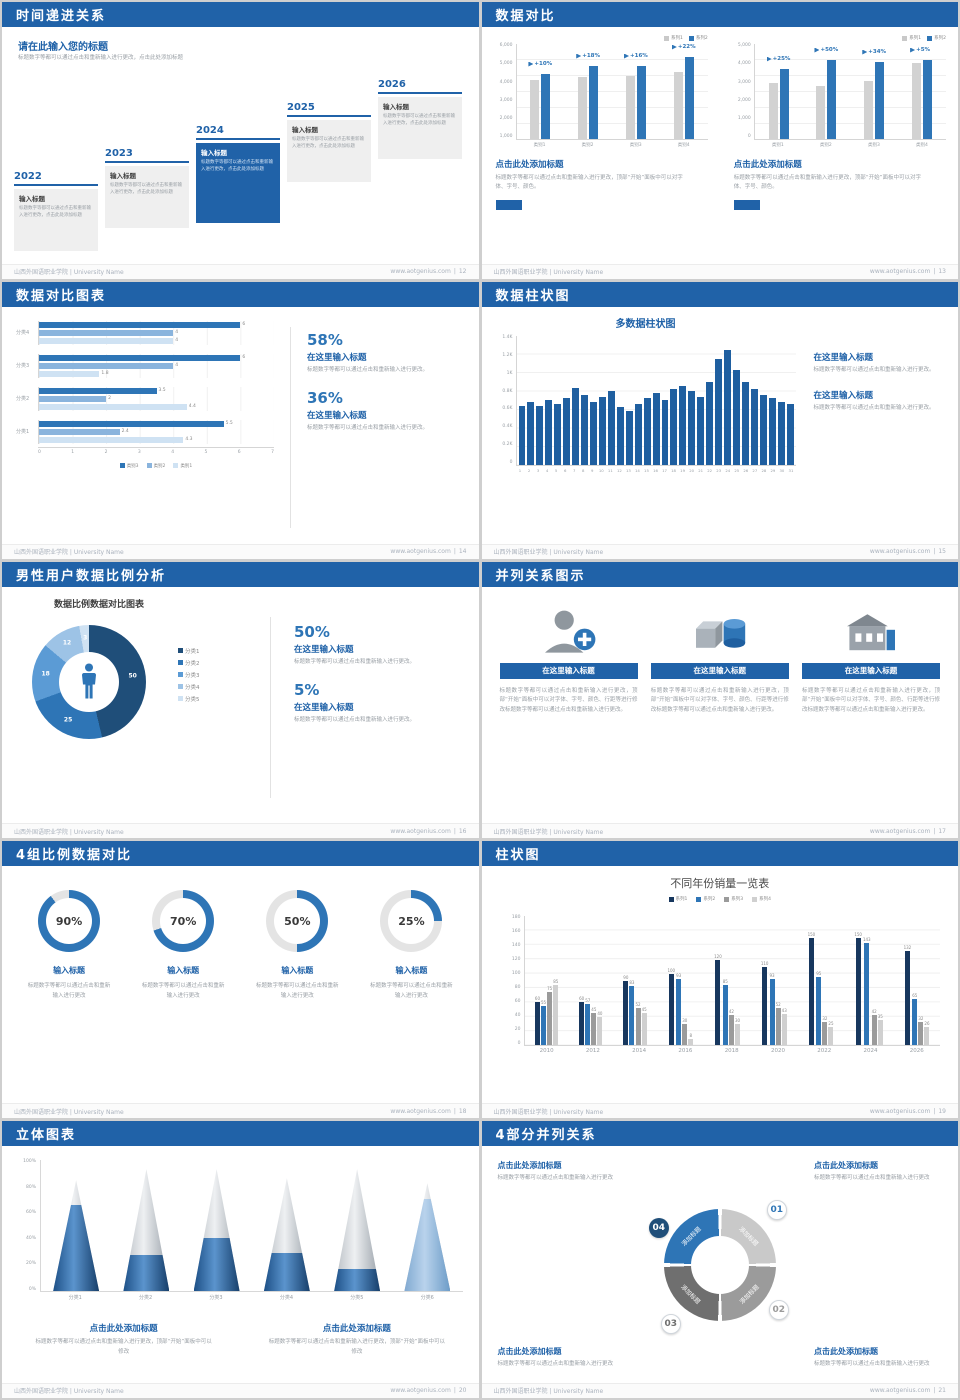 This screenshot has height=1400, width=960. What do you see at coordinates (569, 631) in the screenshot?
I see `icon-holder` at bounding box center [569, 631].